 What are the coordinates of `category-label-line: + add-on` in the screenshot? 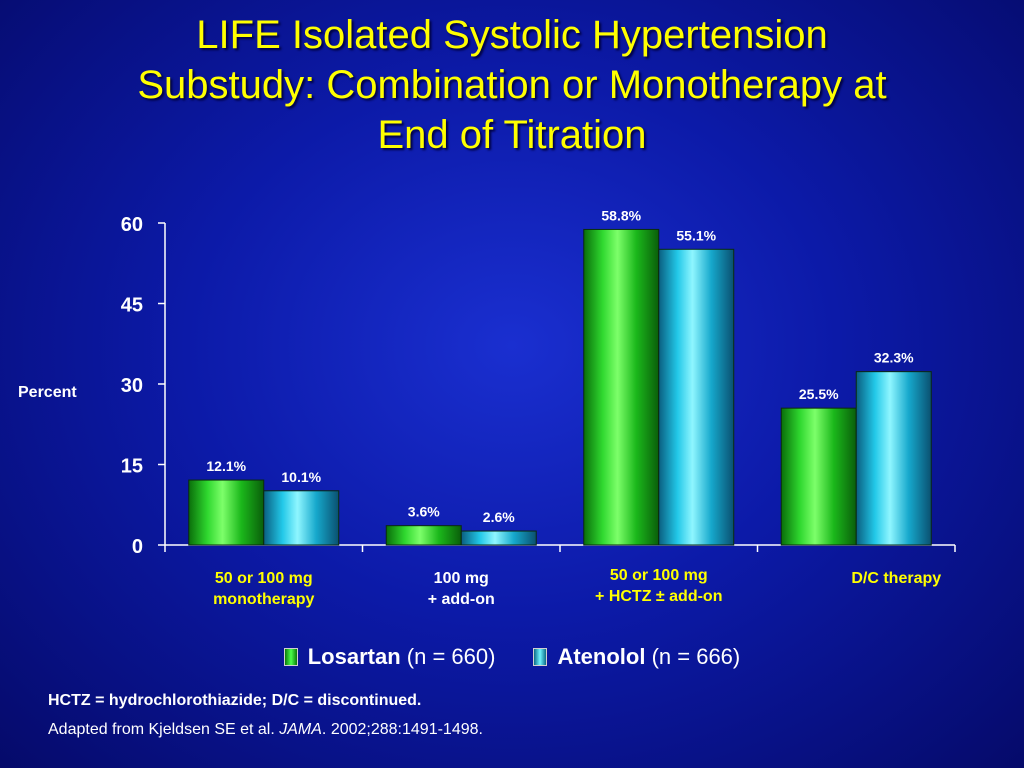 It's located at (461, 599).